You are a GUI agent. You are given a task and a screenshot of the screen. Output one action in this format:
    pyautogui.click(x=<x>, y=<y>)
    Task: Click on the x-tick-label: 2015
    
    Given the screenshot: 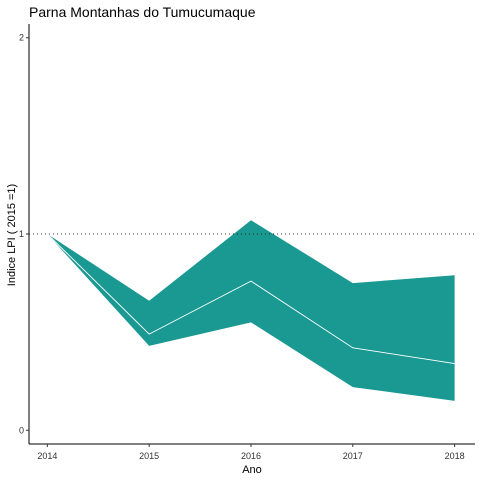 What is the action you would take?
    pyautogui.click(x=149, y=456)
    